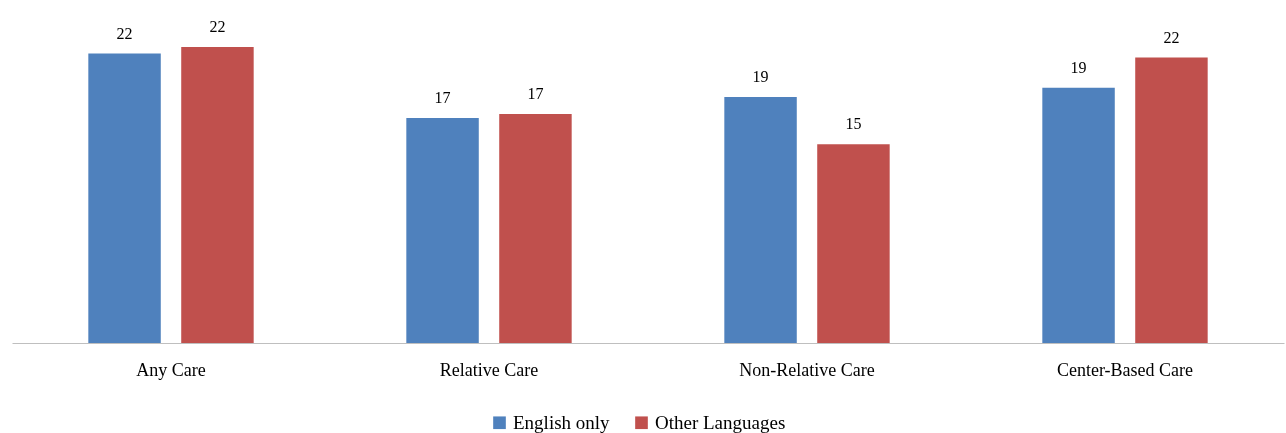  Describe the element at coordinates (562, 422) in the screenshot. I see `legend-label: English only` at that location.